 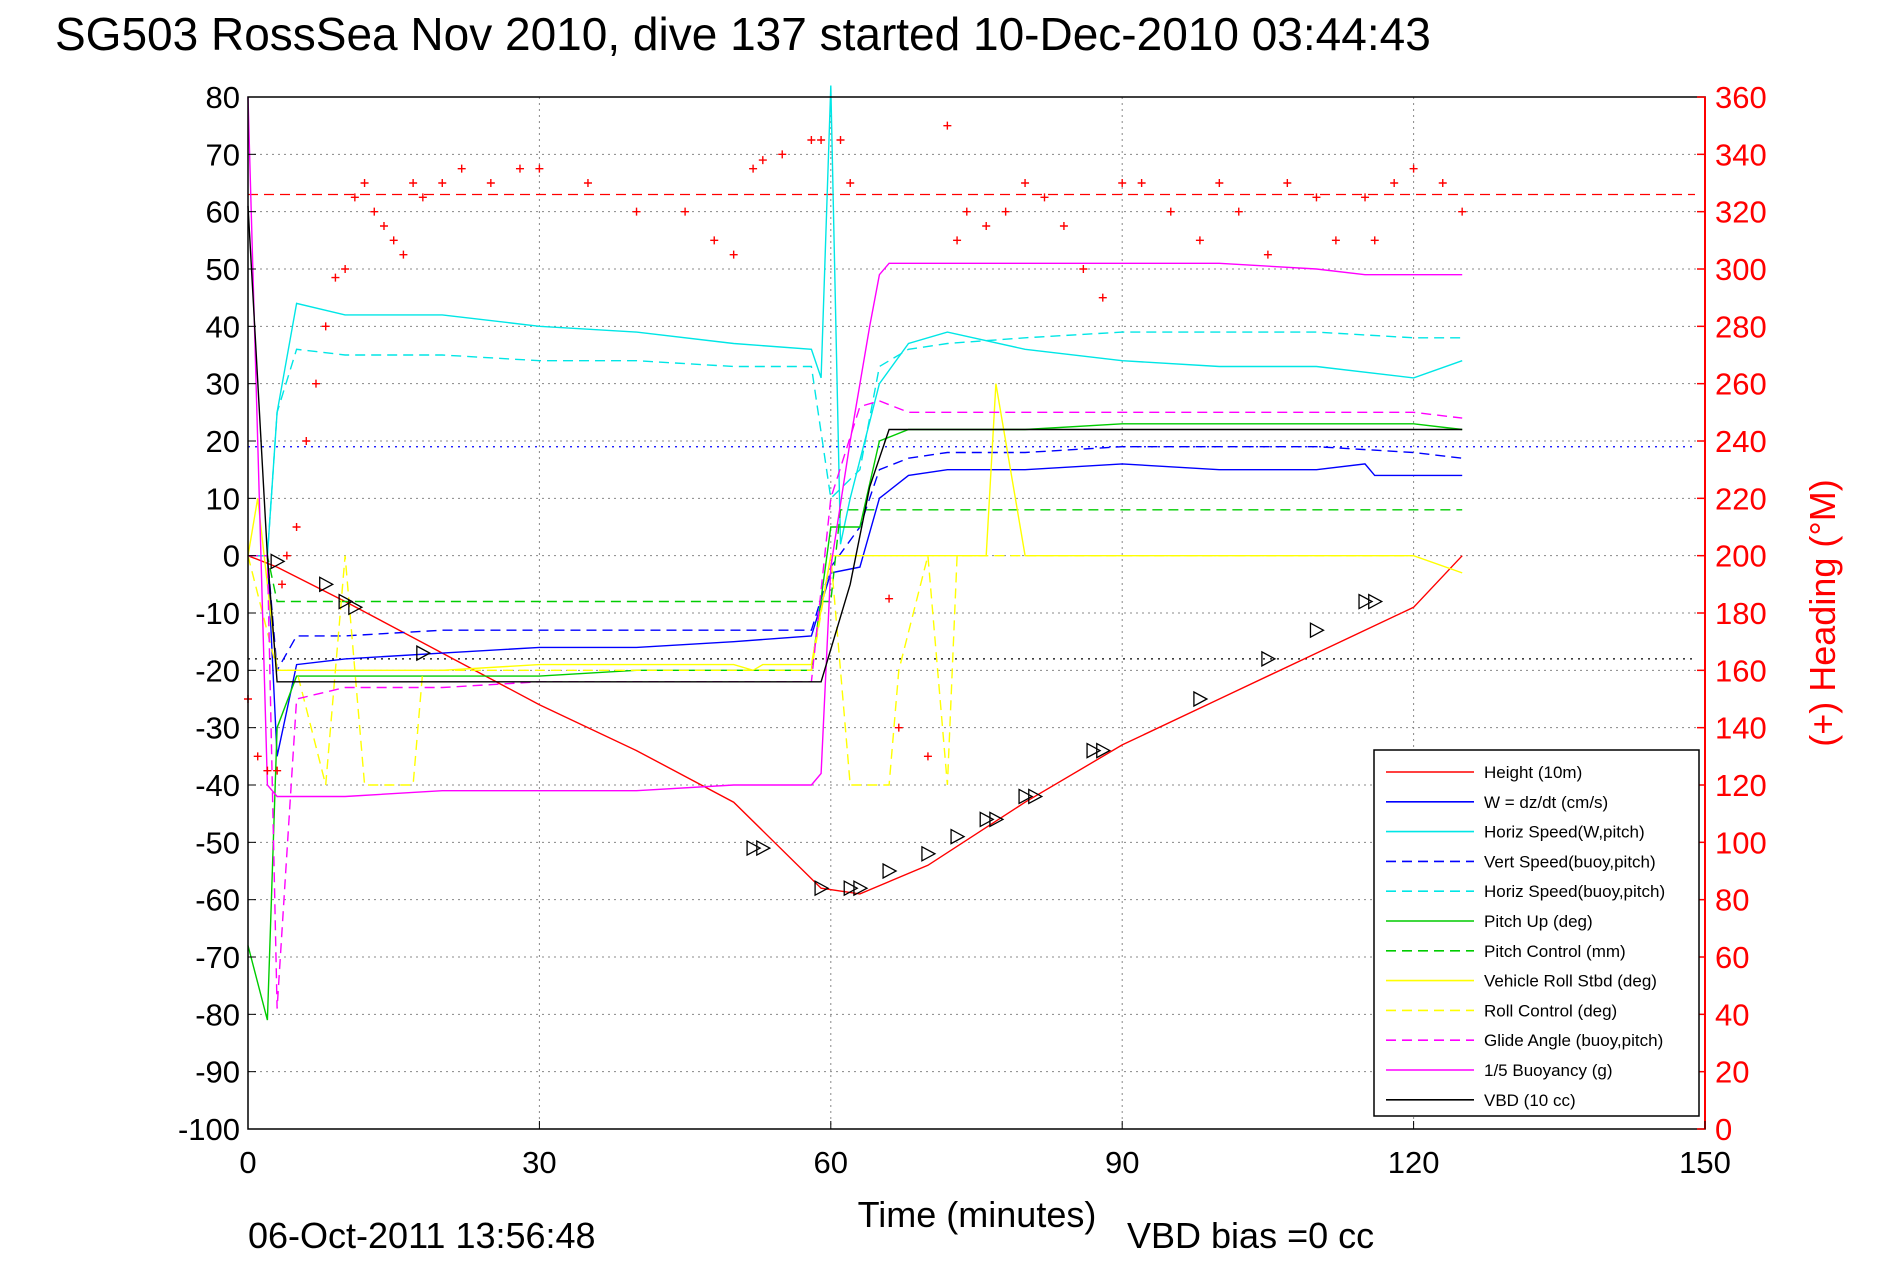 I want to click on legend-label: Horiz Speed(buoy,pitch), so click(x=1574, y=891).